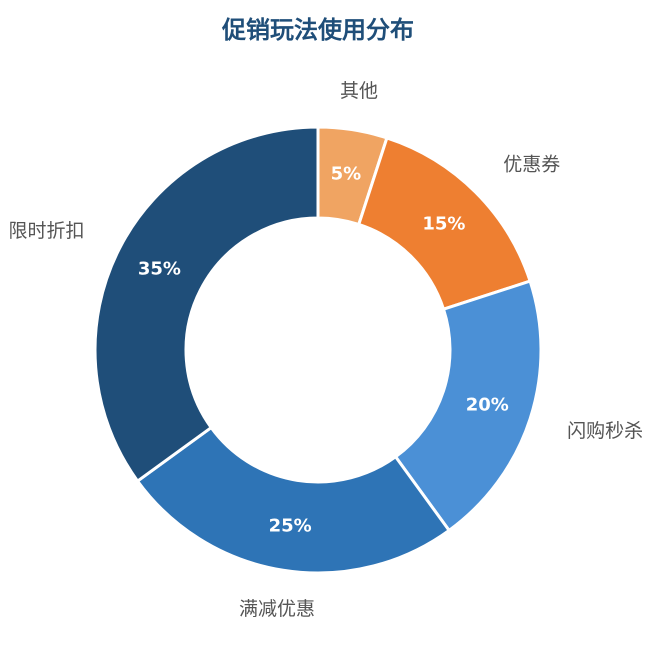 The height and width of the screenshot is (645, 651). I want to click on chart-title: 促销玩法使用分布, so click(317, 30).